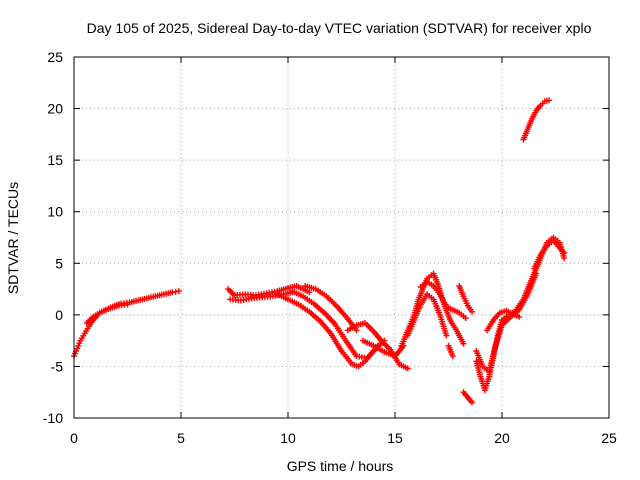  What do you see at coordinates (340, 466) in the screenshot?
I see `x-axis-label: GPS time / hours` at bounding box center [340, 466].